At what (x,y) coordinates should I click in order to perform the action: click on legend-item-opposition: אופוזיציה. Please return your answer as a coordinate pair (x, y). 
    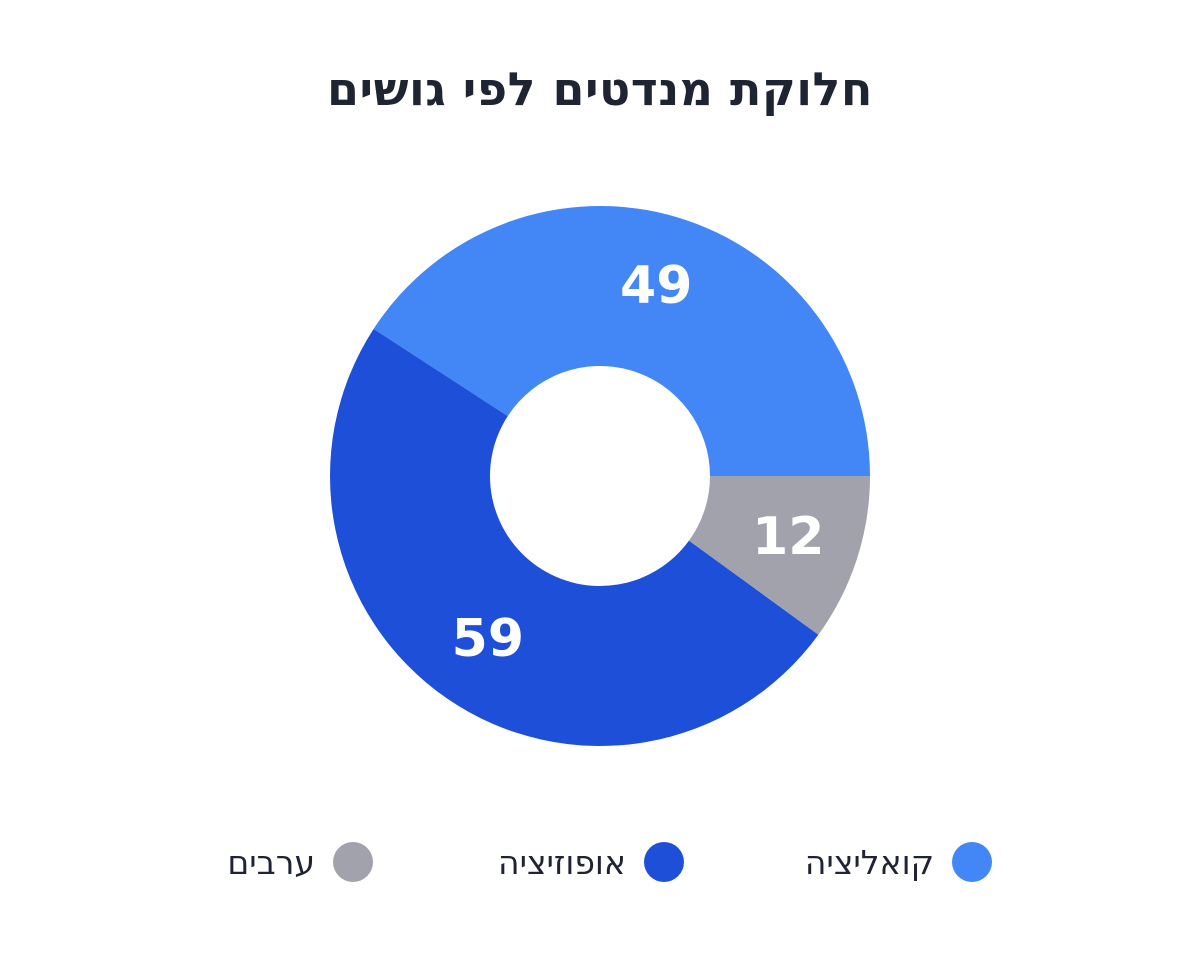
    Looking at the image, I should click on (591, 862).